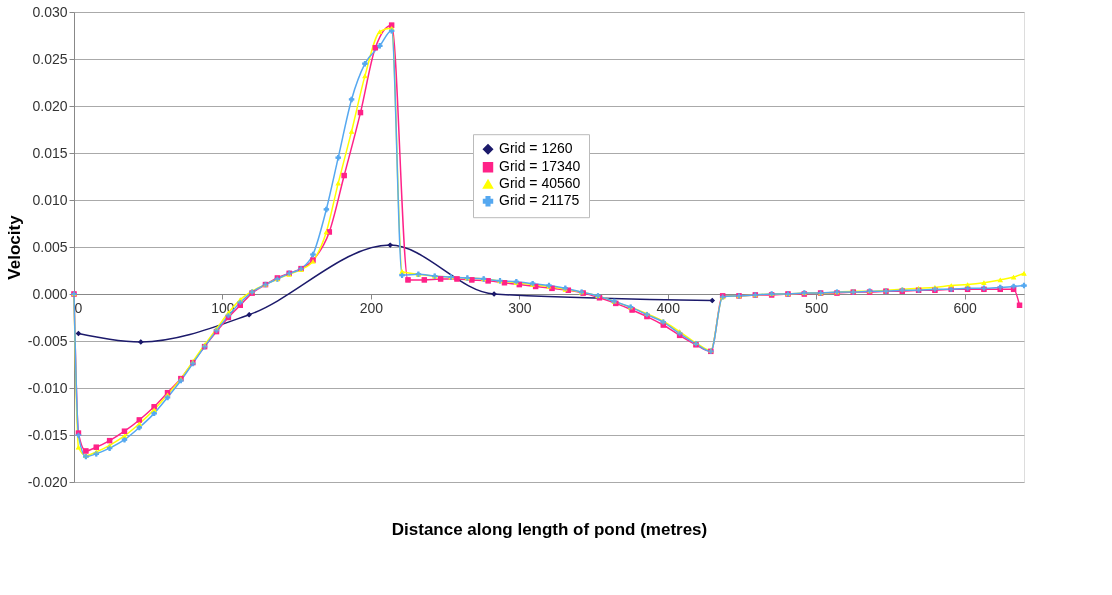 The image size is (1112, 595). I want to click on y-tick-label: 0.020, so click(50, 105).